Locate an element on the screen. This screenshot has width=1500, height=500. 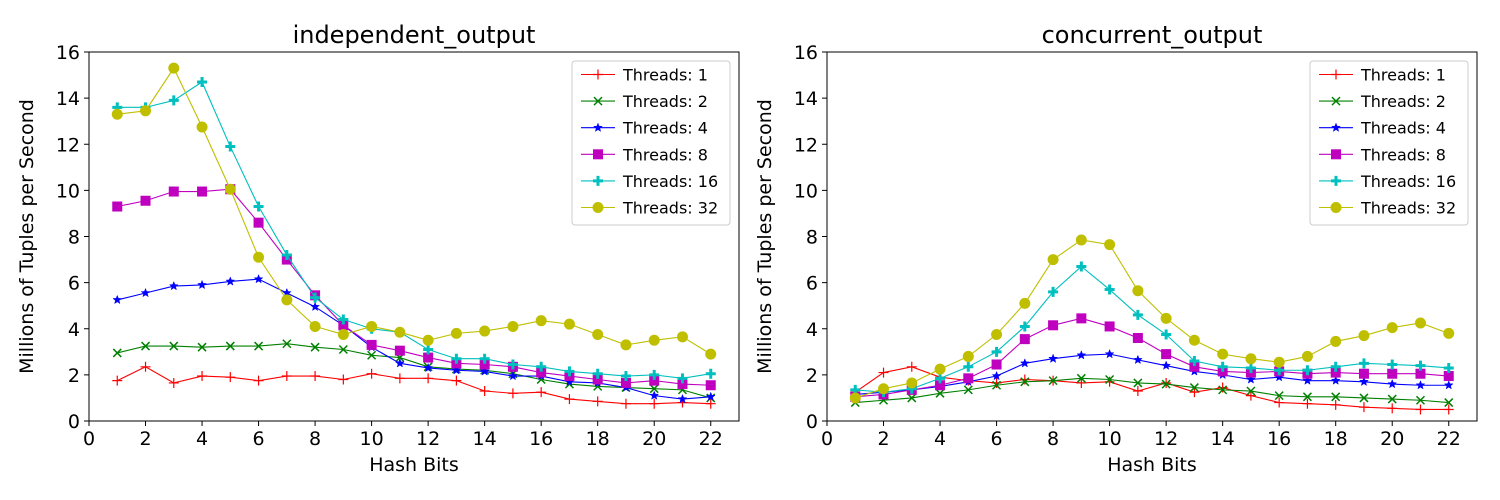
x-tick-label: 2 is located at coordinates (883, 439).